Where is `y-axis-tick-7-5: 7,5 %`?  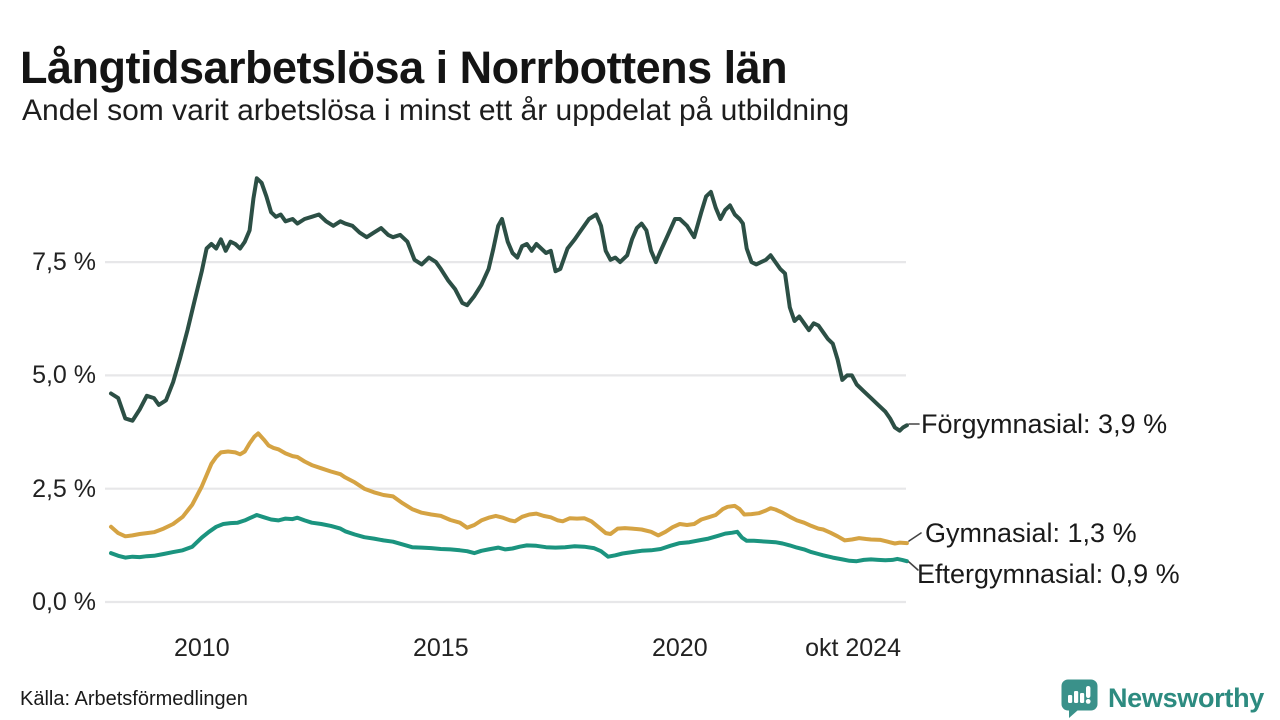 y-axis-tick-7-5: 7,5 % is located at coordinates (64, 262).